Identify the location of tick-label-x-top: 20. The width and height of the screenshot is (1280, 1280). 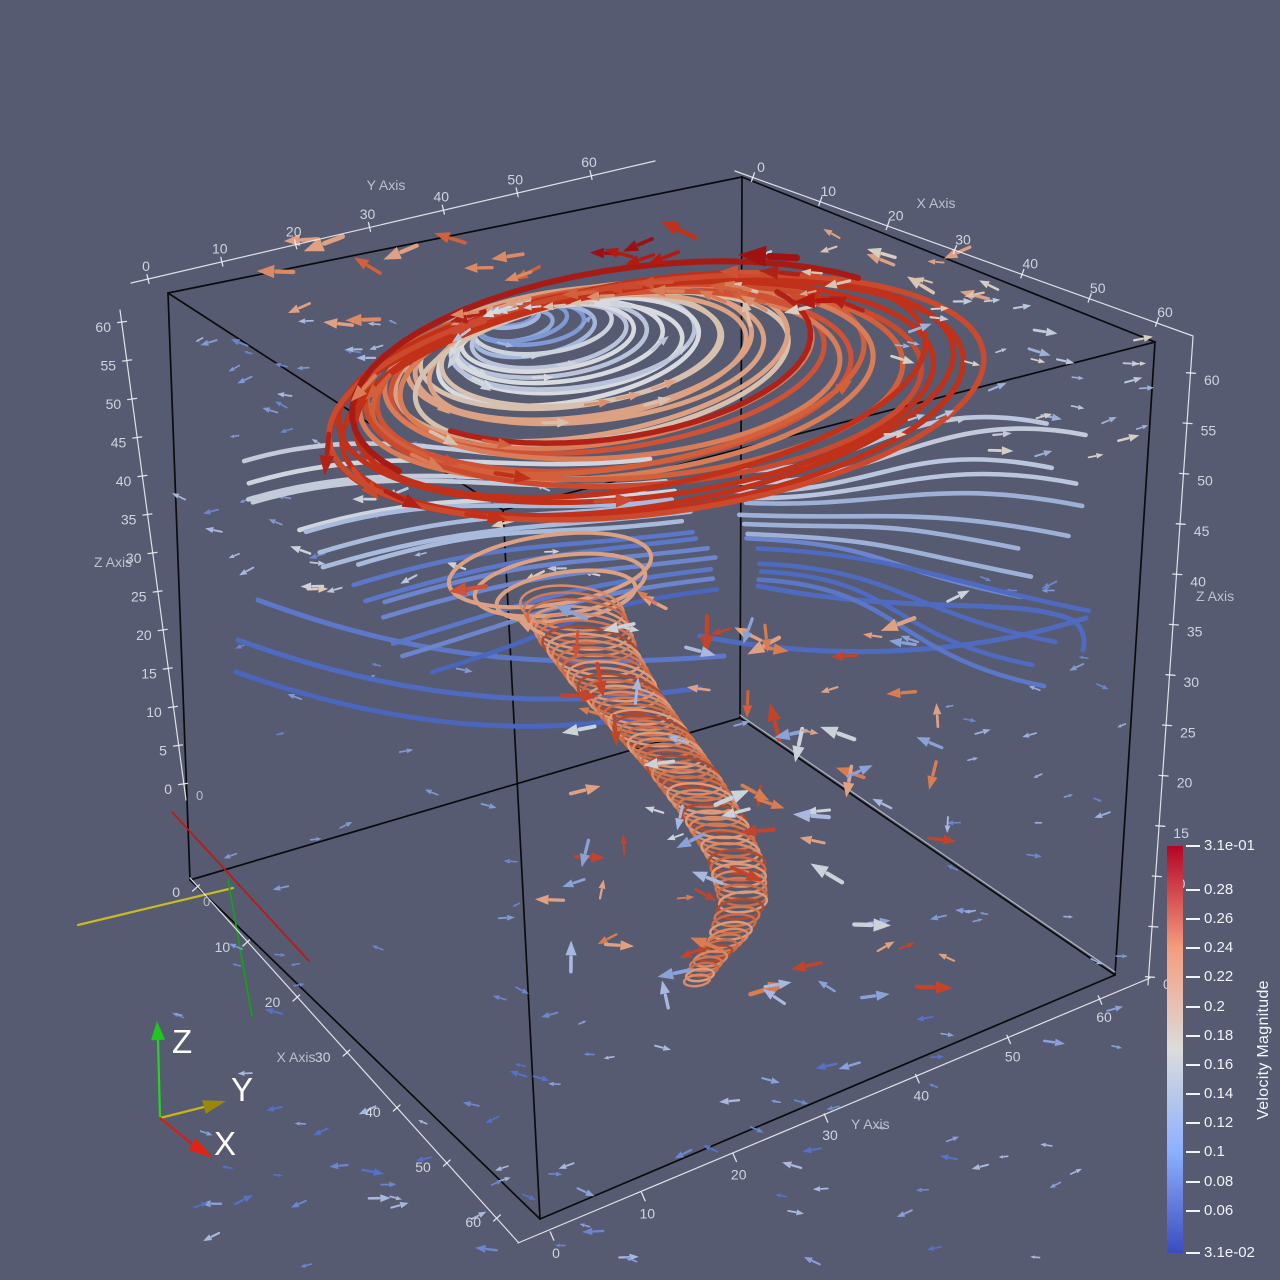
(896, 215).